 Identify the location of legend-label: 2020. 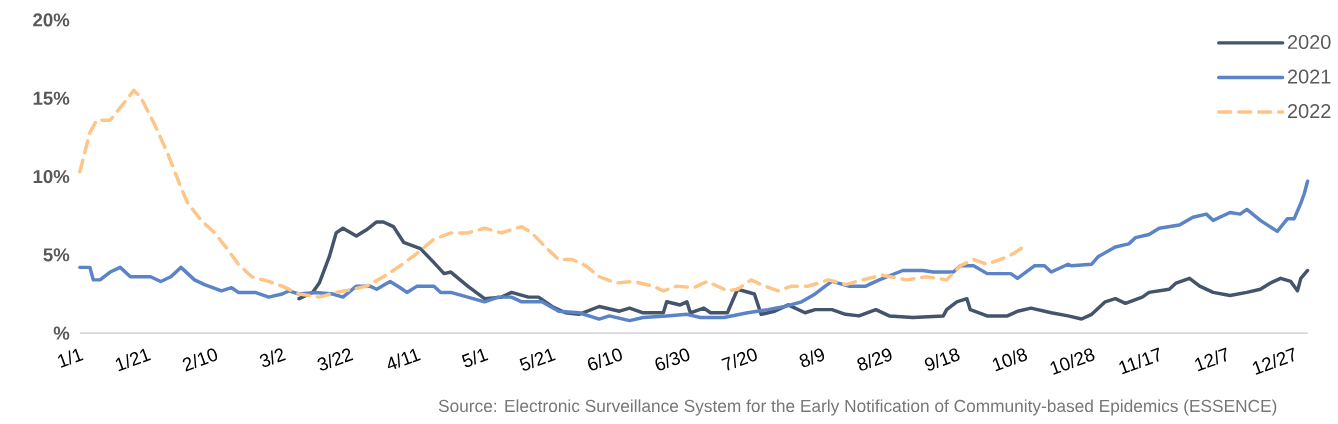
(1309, 42).